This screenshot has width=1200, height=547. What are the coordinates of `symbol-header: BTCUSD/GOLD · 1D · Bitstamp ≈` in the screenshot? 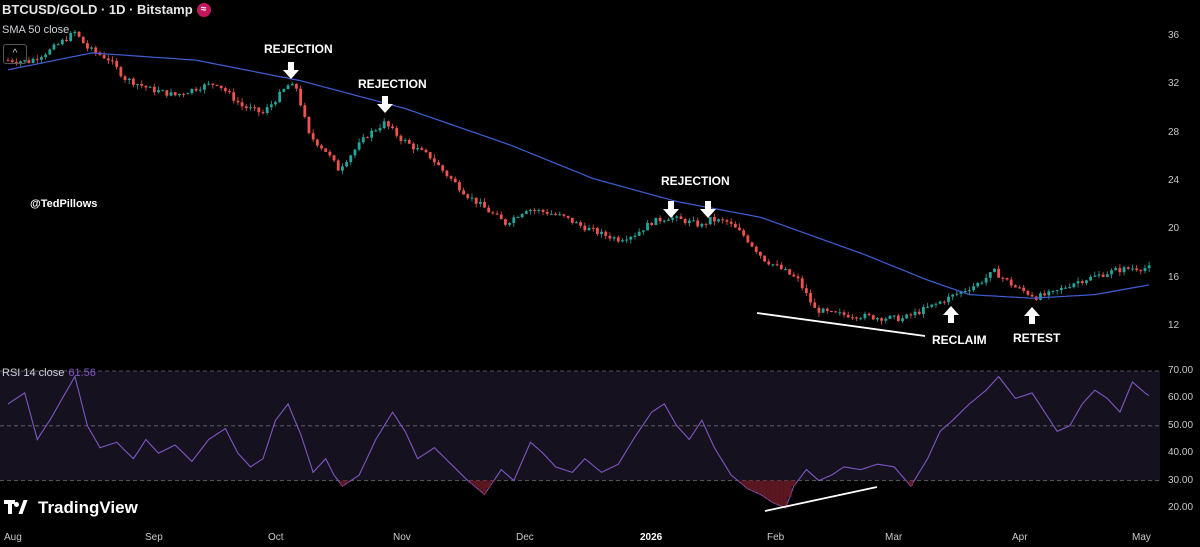 It's located at (106, 9).